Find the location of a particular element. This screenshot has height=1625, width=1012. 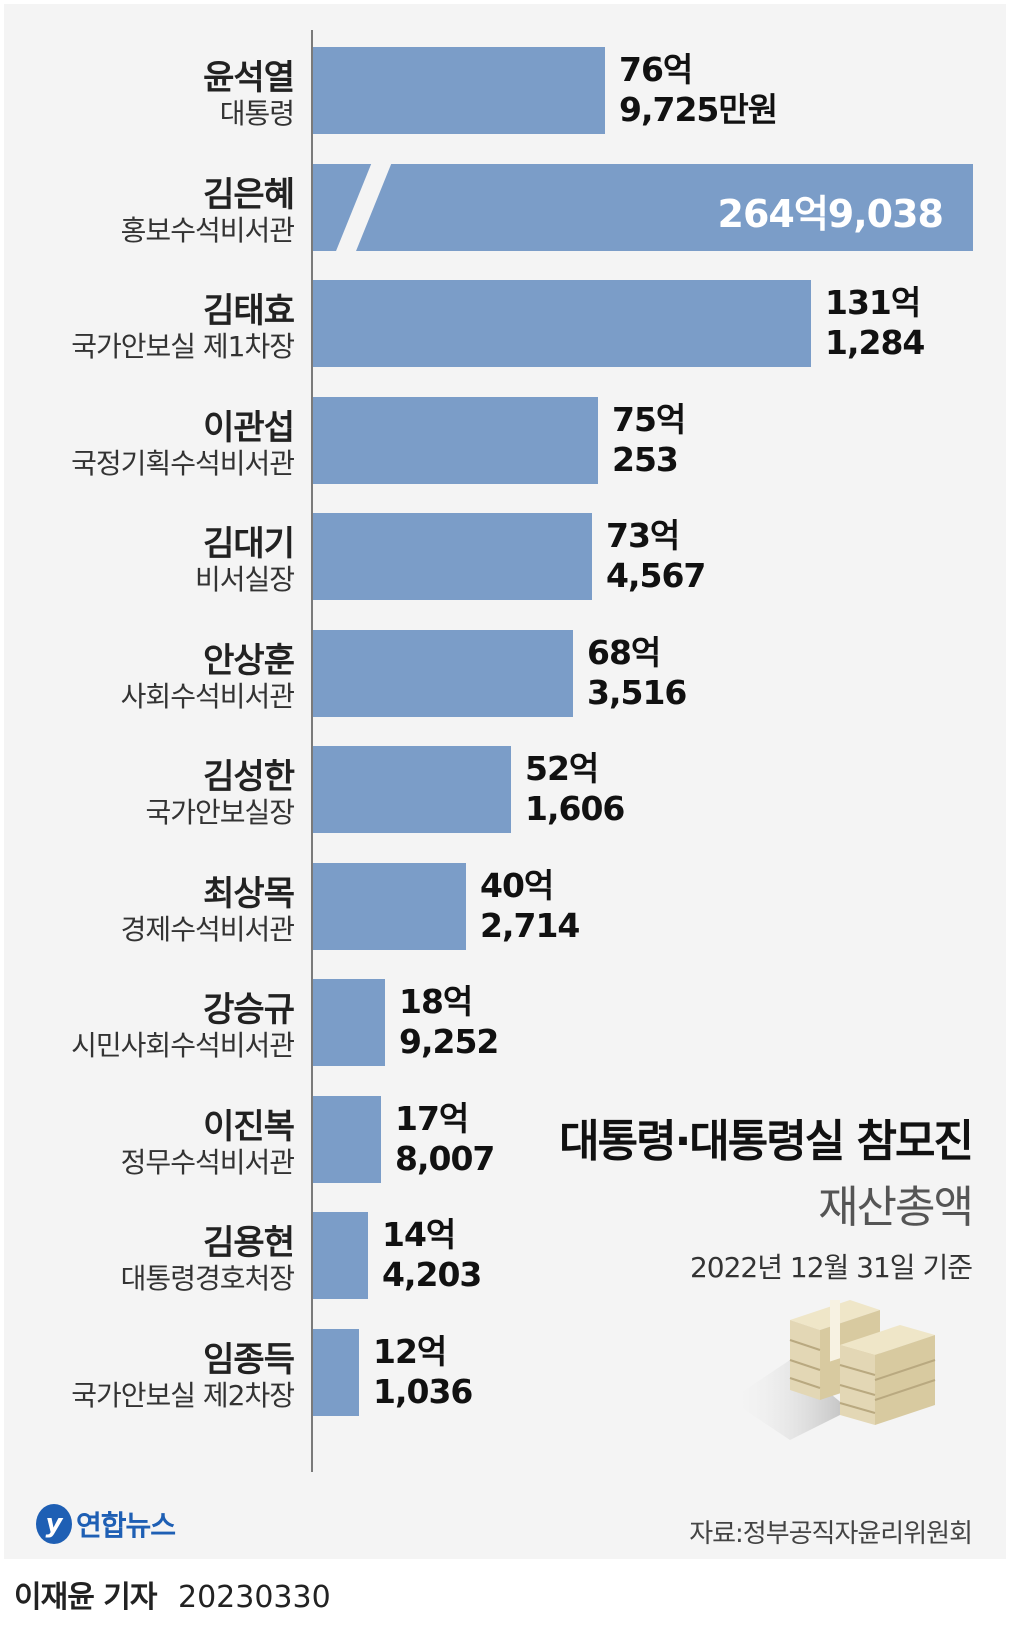

bar-row: 임종득 국가안보실 제2차장 12억 1,036 is located at coordinates (506, 1371).